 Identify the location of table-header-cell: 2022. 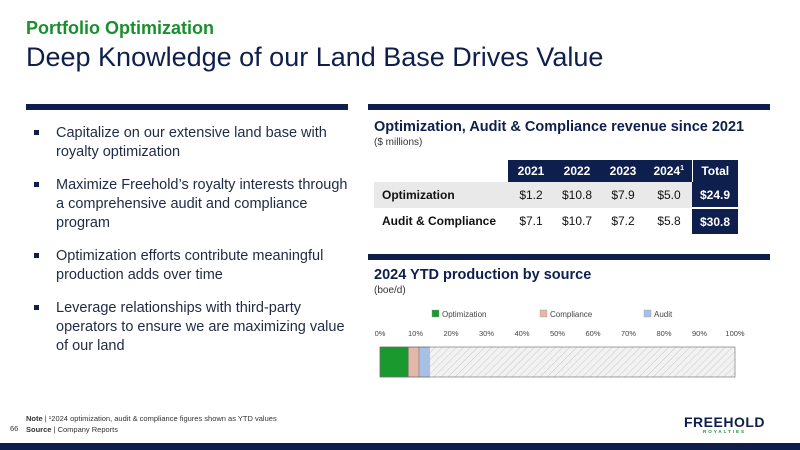
(577, 171).